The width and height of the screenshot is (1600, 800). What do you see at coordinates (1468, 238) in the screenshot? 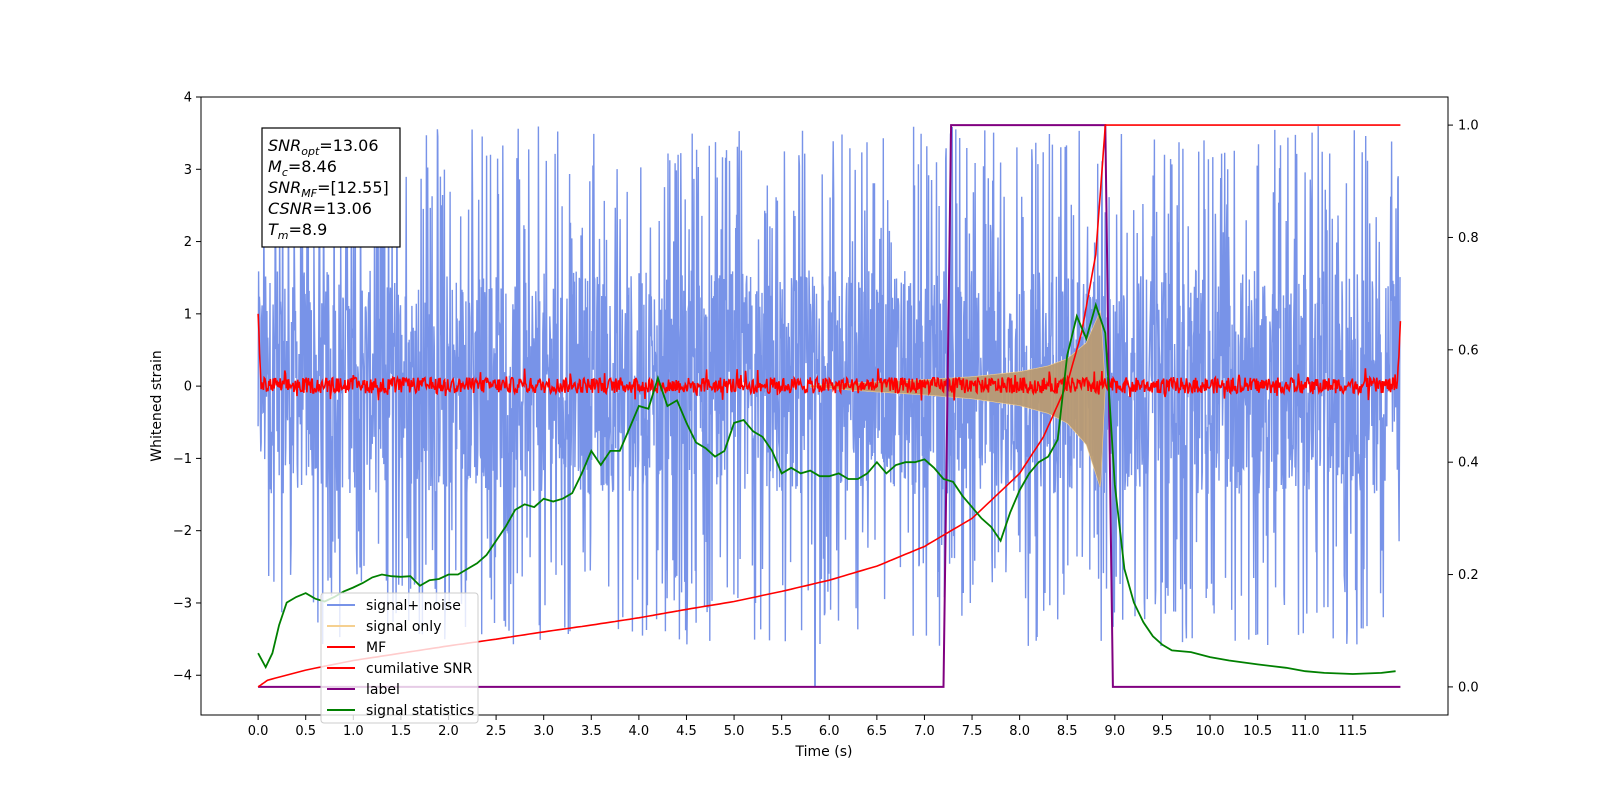
I see `y2-tick-label: 0.8` at bounding box center [1468, 238].